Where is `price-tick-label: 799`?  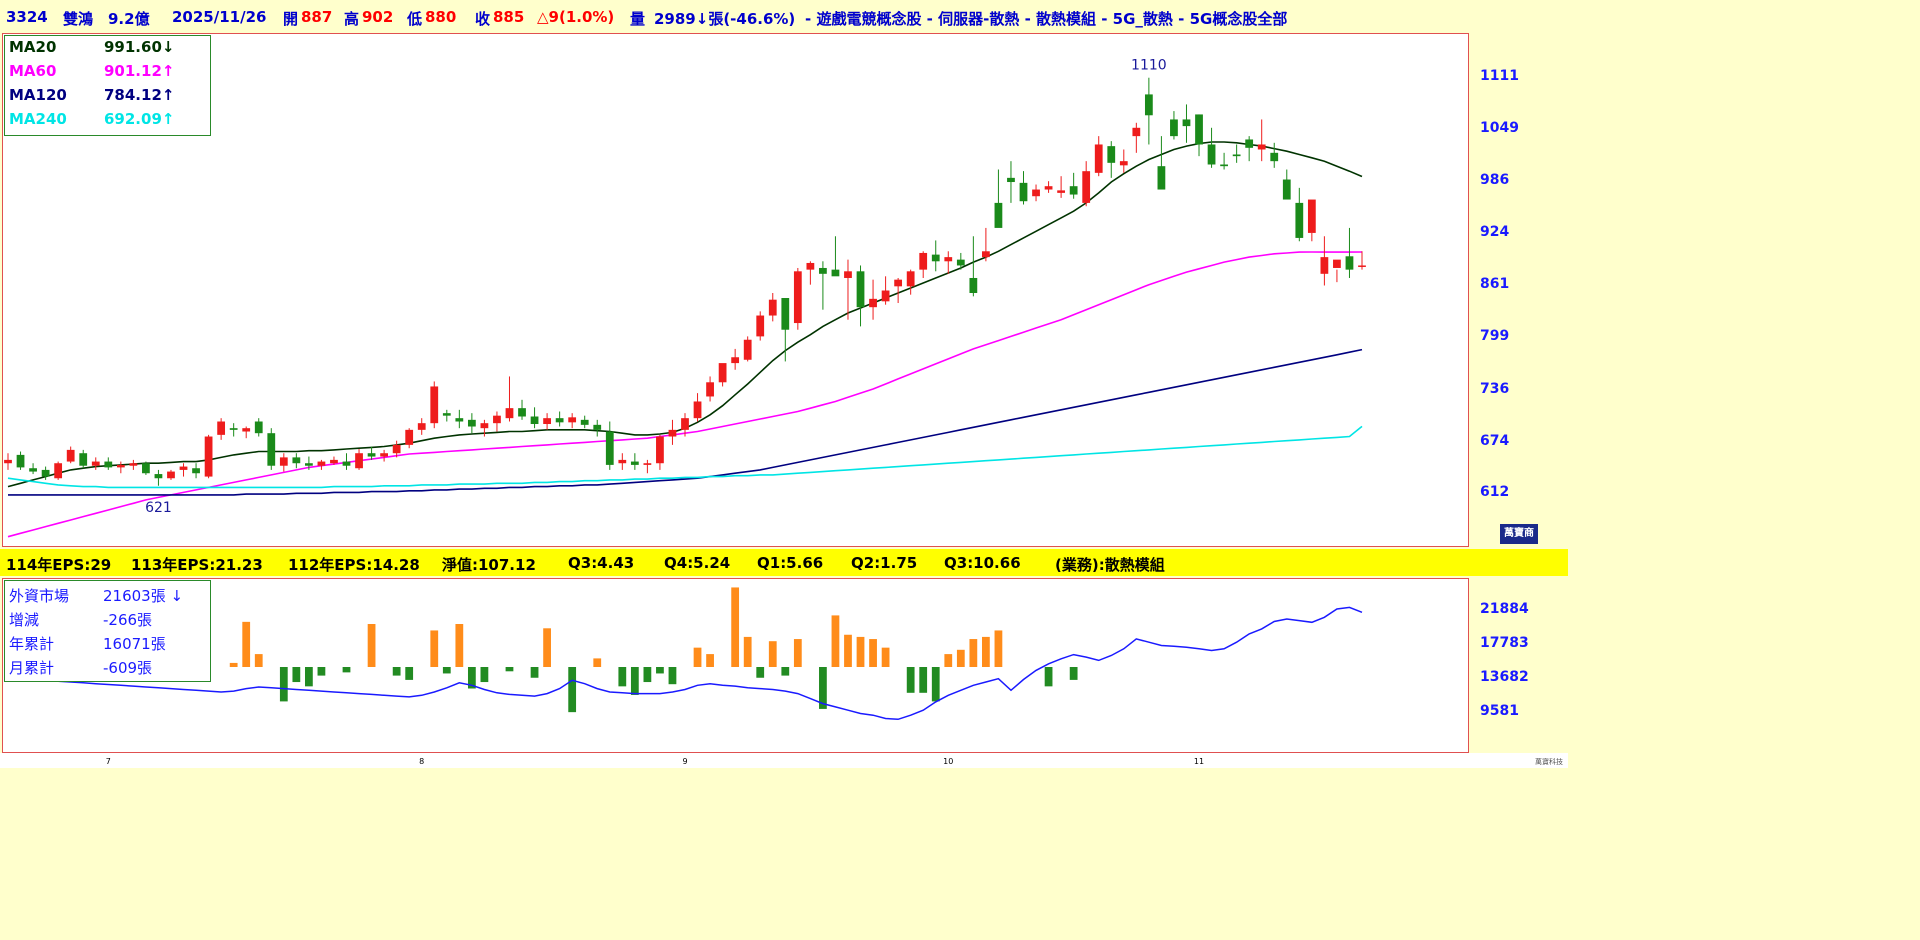
price-tick-label: 799 is located at coordinates (1495, 336).